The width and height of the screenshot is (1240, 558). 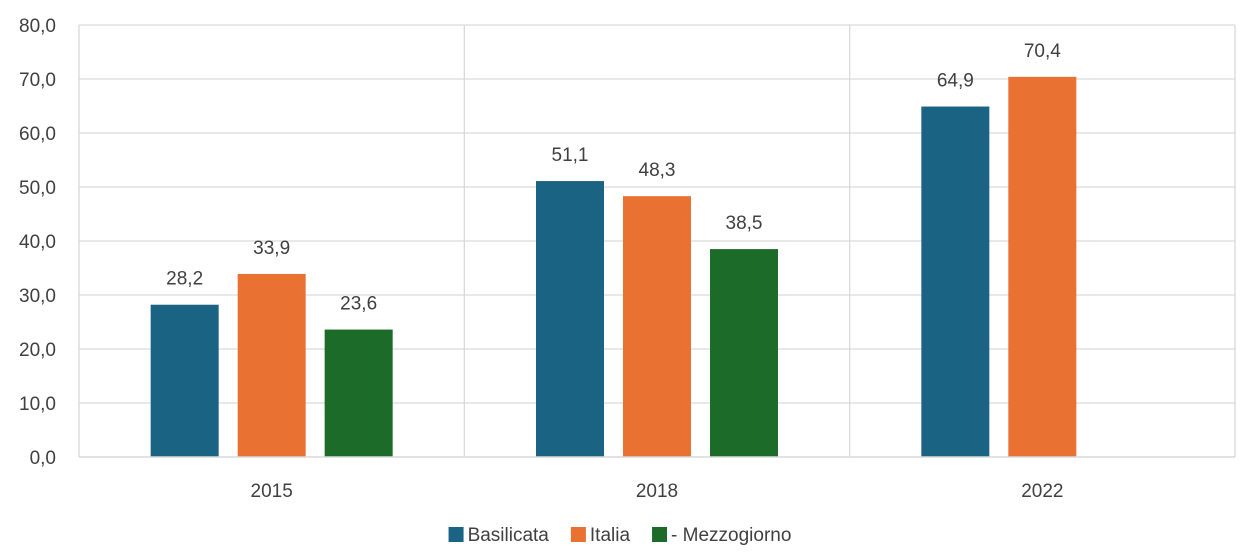 I want to click on legend-label: Italia, so click(x=610, y=535).